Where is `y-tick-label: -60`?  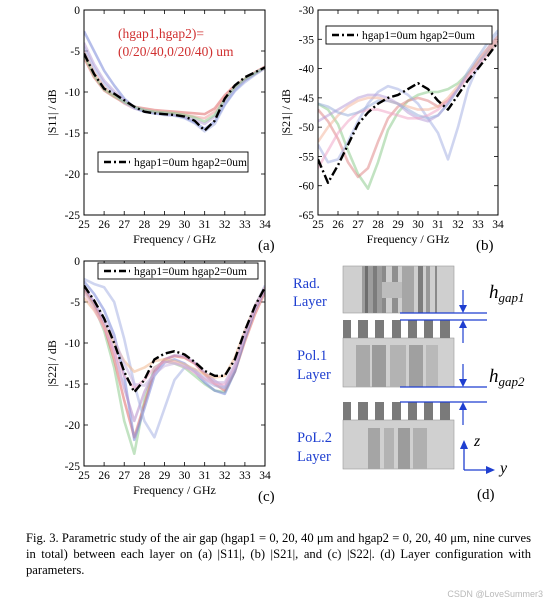
y-tick-label: -60 is located at coordinates (307, 187).